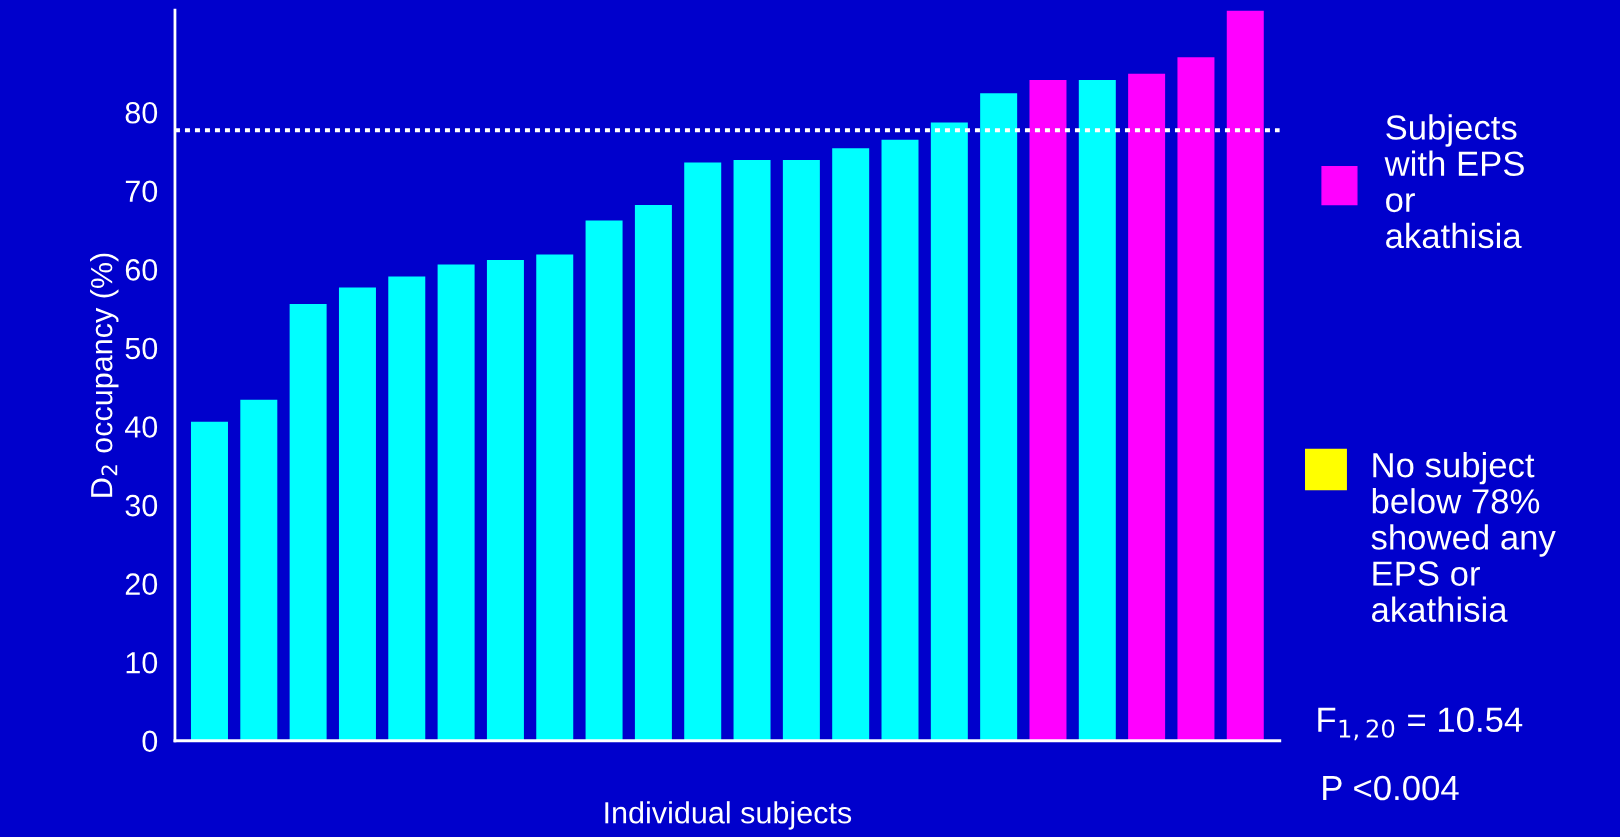  I want to click on y-tick-label: 40, so click(141, 427).